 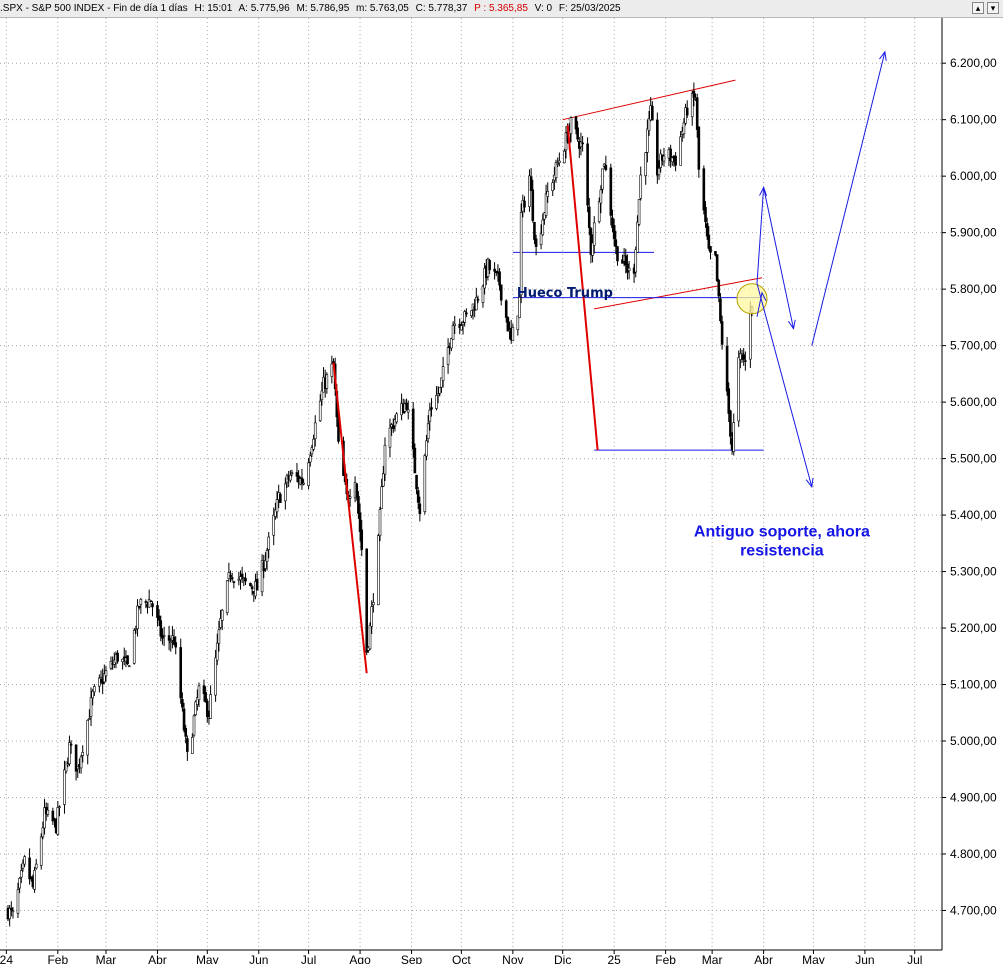 What do you see at coordinates (308, 958) in the screenshot?
I see `x-tick-label: Jul` at bounding box center [308, 958].